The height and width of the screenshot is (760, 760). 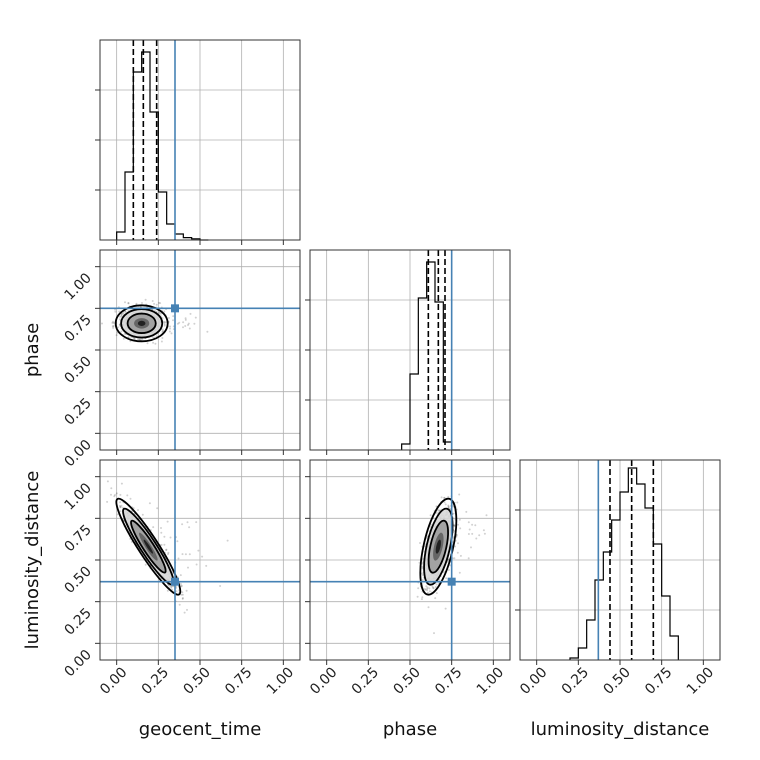 What do you see at coordinates (616, 680) in the screenshot?
I see `x-tick-label: 0.50` at bounding box center [616, 680].